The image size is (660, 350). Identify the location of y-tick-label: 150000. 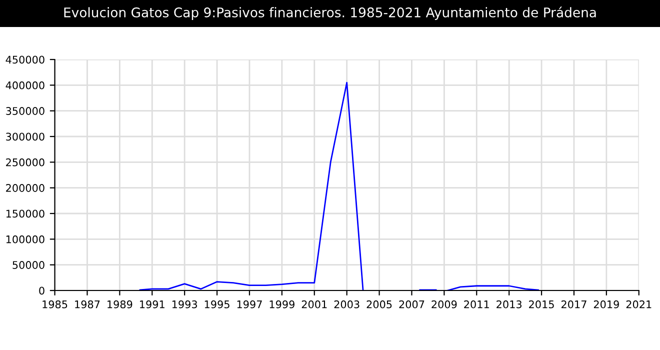
(25, 214).